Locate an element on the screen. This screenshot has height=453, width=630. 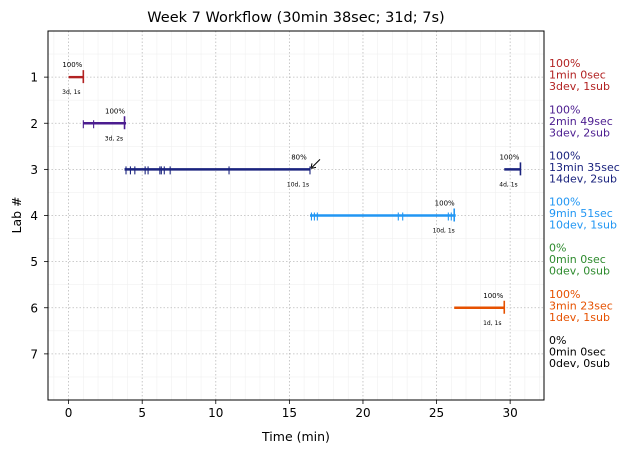
x-tick-label: 20 is located at coordinates (362, 413).